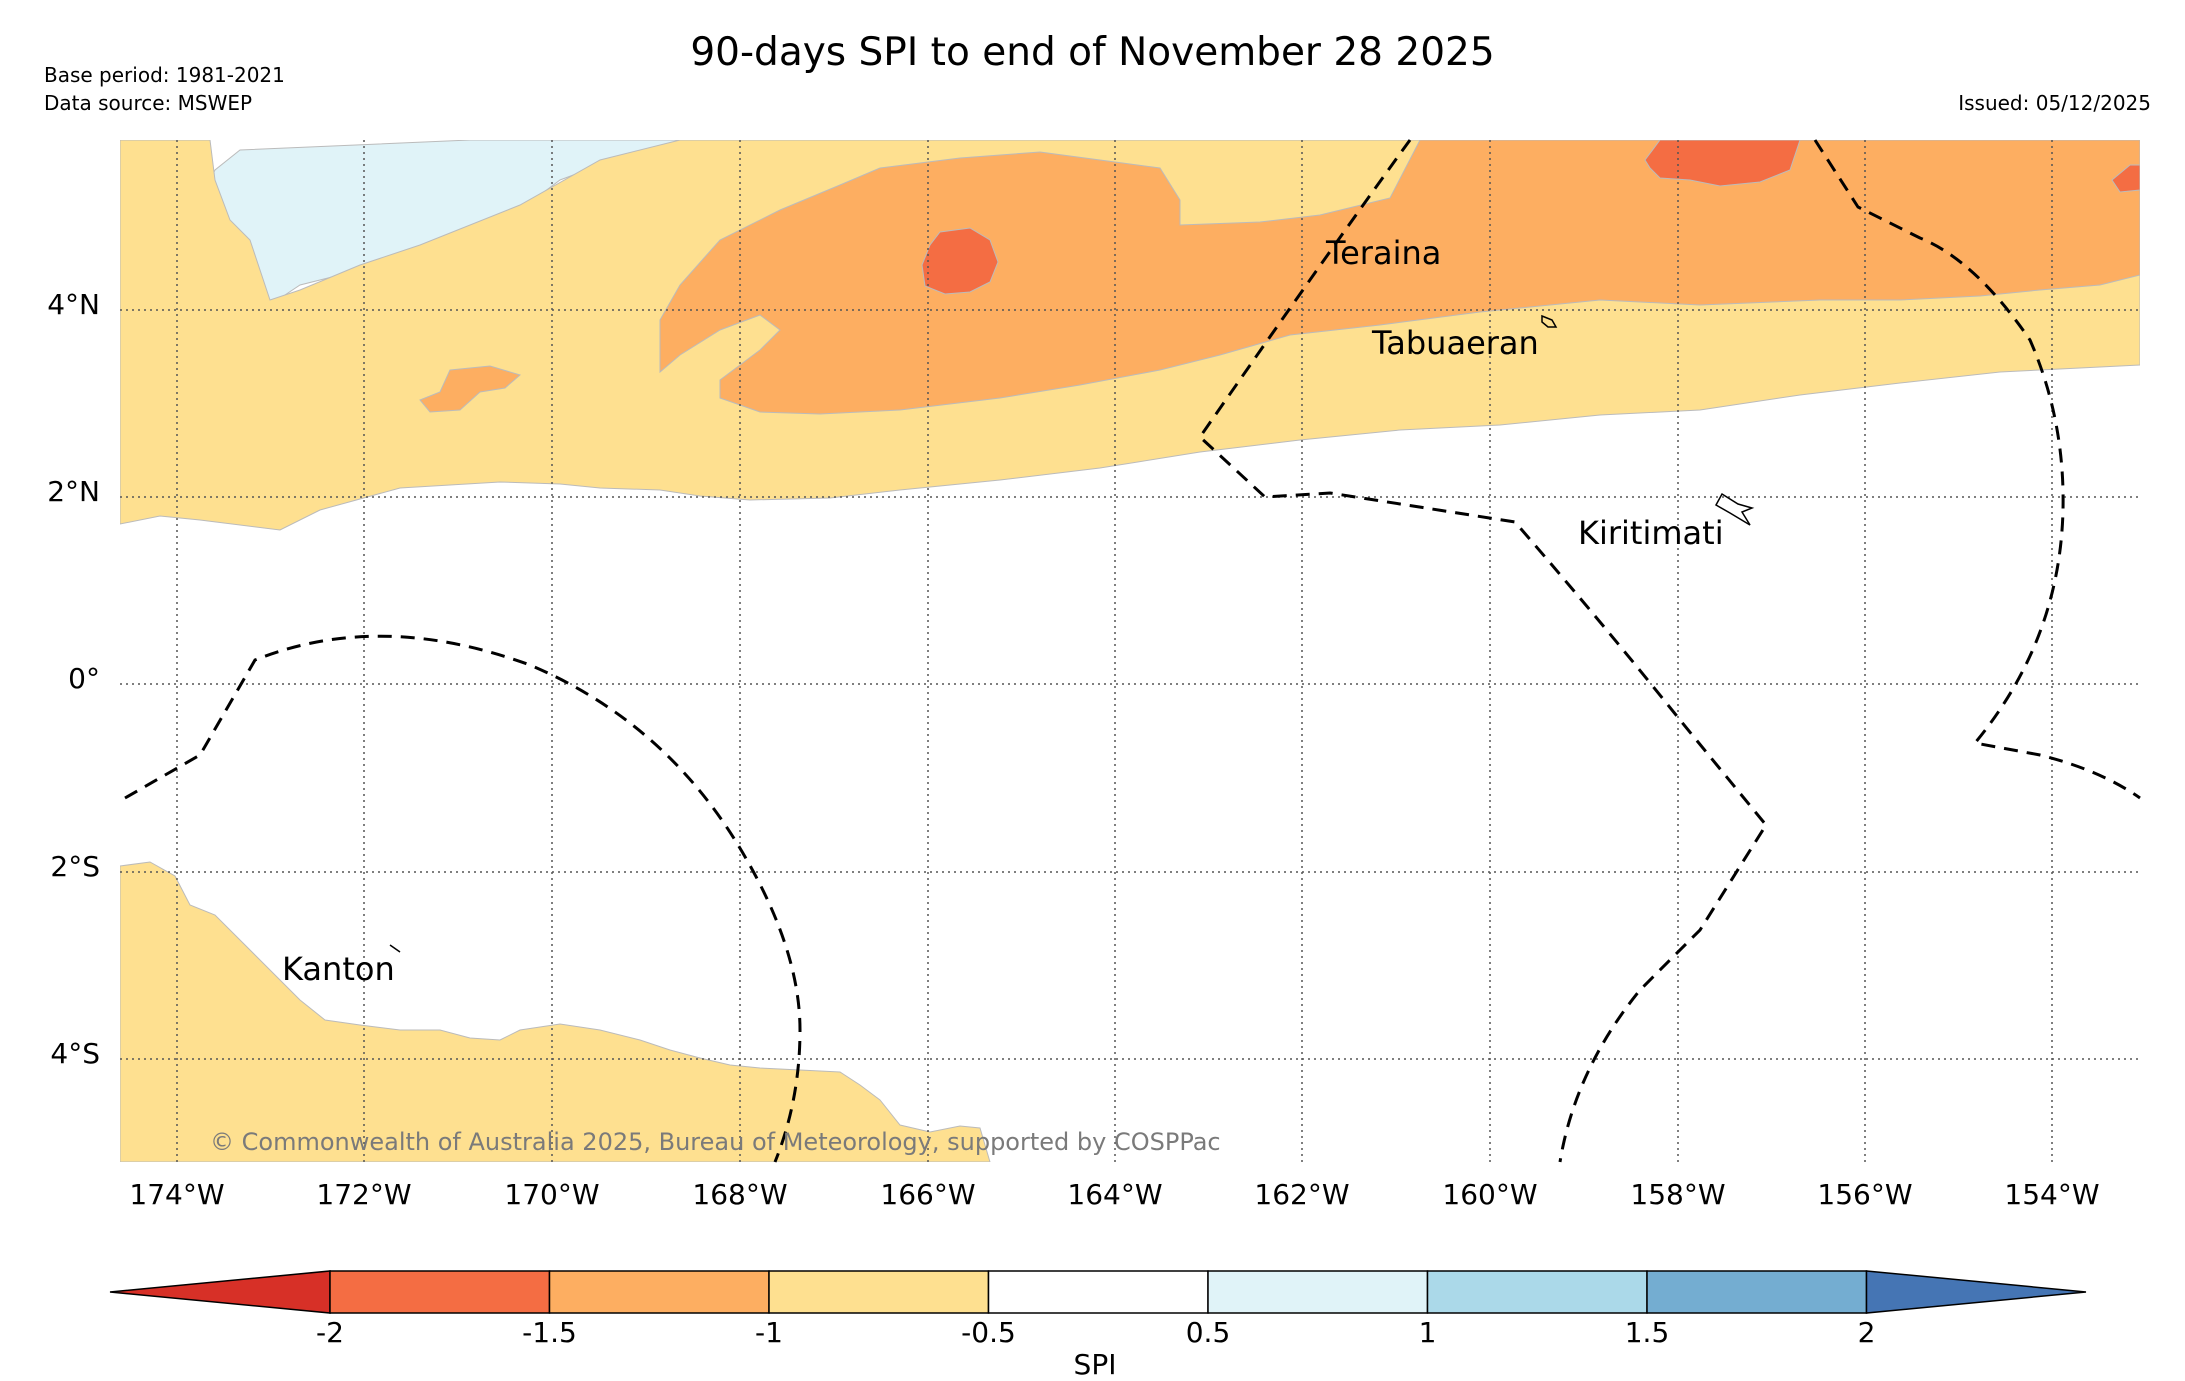 The image size is (2185, 1381). What do you see at coordinates (1092, 52) in the screenshot?
I see `map-title: 90-days SPI to end of November 28 2025` at bounding box center [1092, 52].